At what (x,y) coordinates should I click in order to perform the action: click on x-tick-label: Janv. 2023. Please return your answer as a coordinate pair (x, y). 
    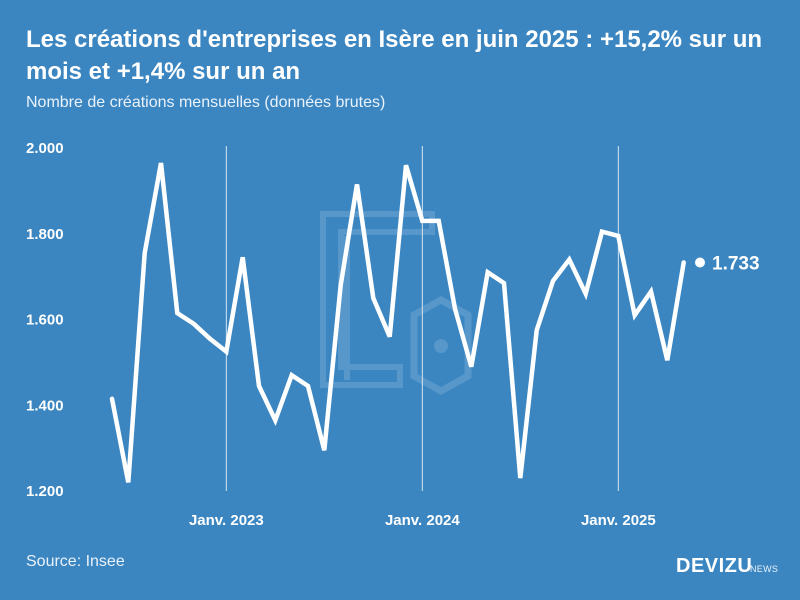
    Looking at the image, I should click on (226, 520).